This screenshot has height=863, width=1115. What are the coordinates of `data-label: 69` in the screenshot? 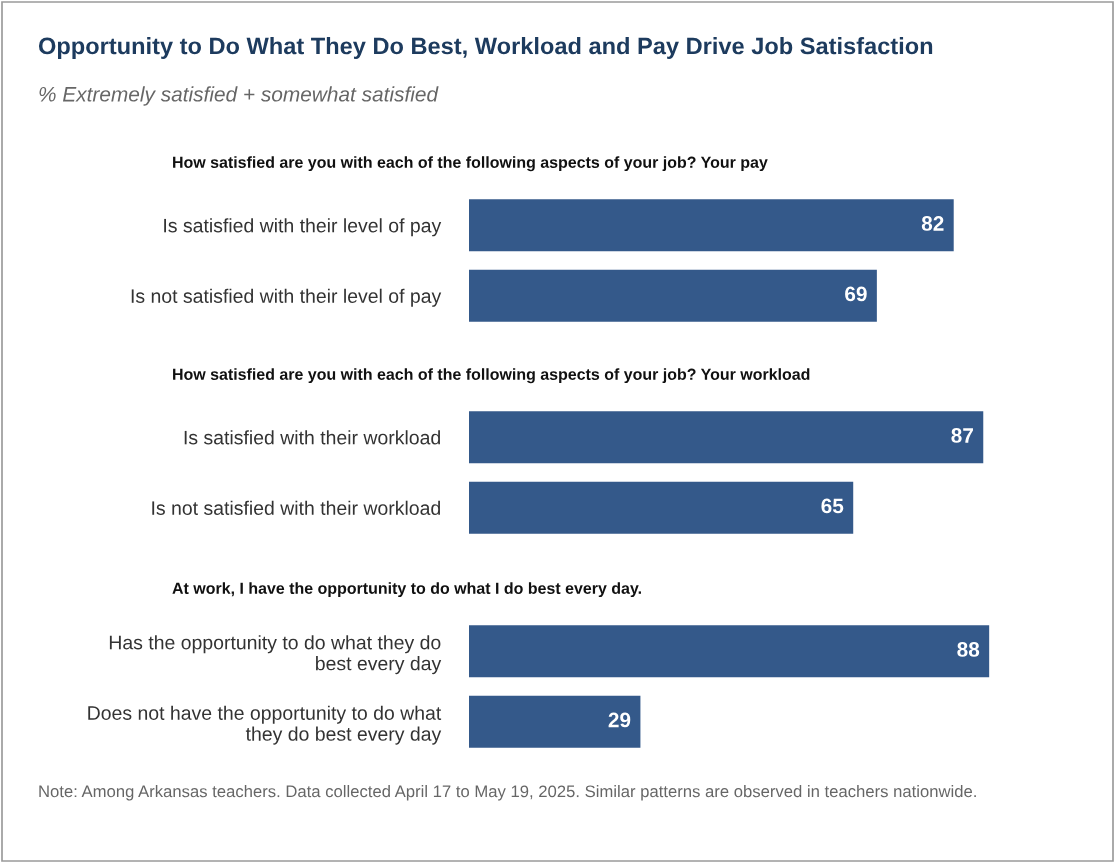 It's located at (856, 294).